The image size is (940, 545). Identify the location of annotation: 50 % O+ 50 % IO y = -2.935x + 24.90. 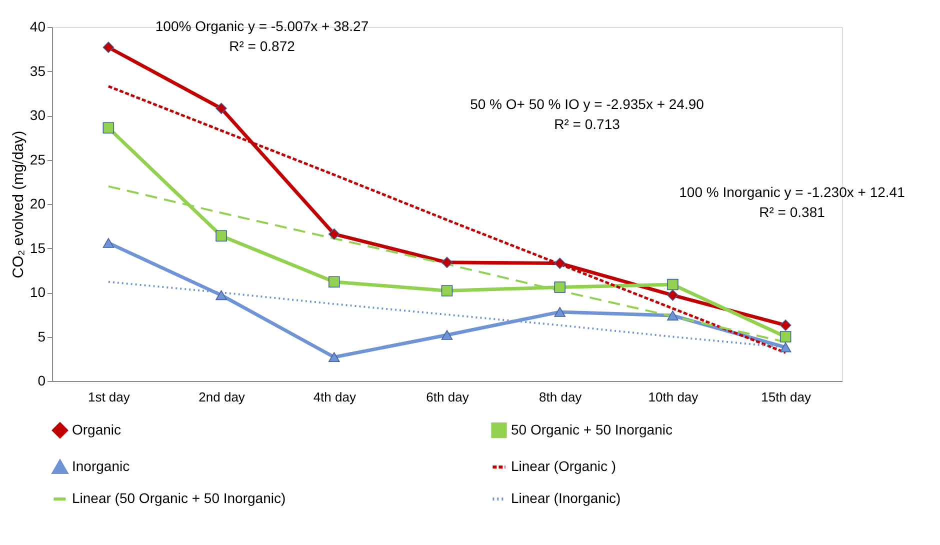
(587, 104).